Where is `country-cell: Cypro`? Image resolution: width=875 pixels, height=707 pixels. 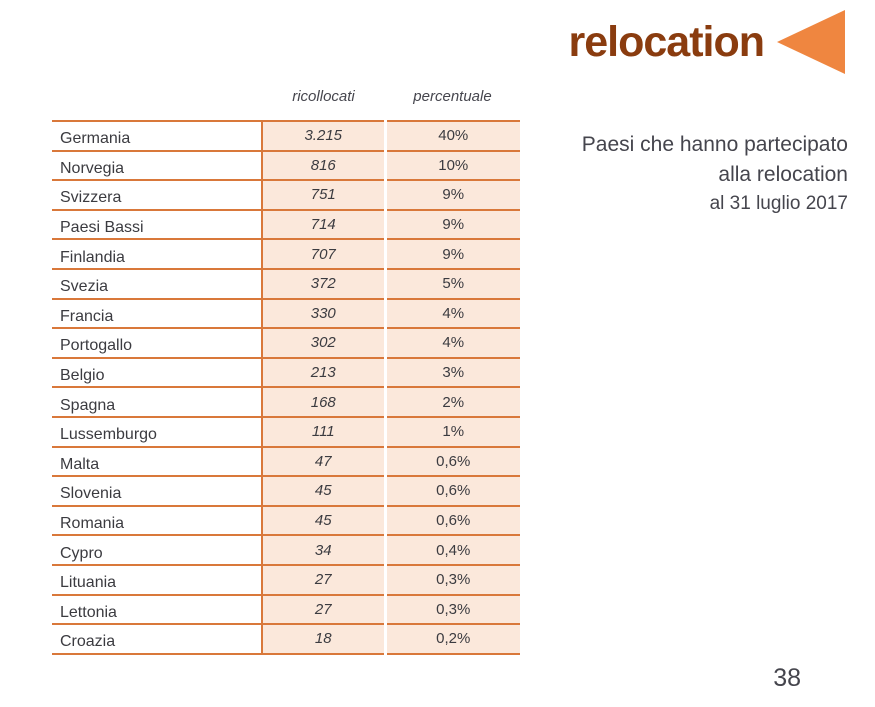 country-cell: Cypro is located at coordinates (157, 550).